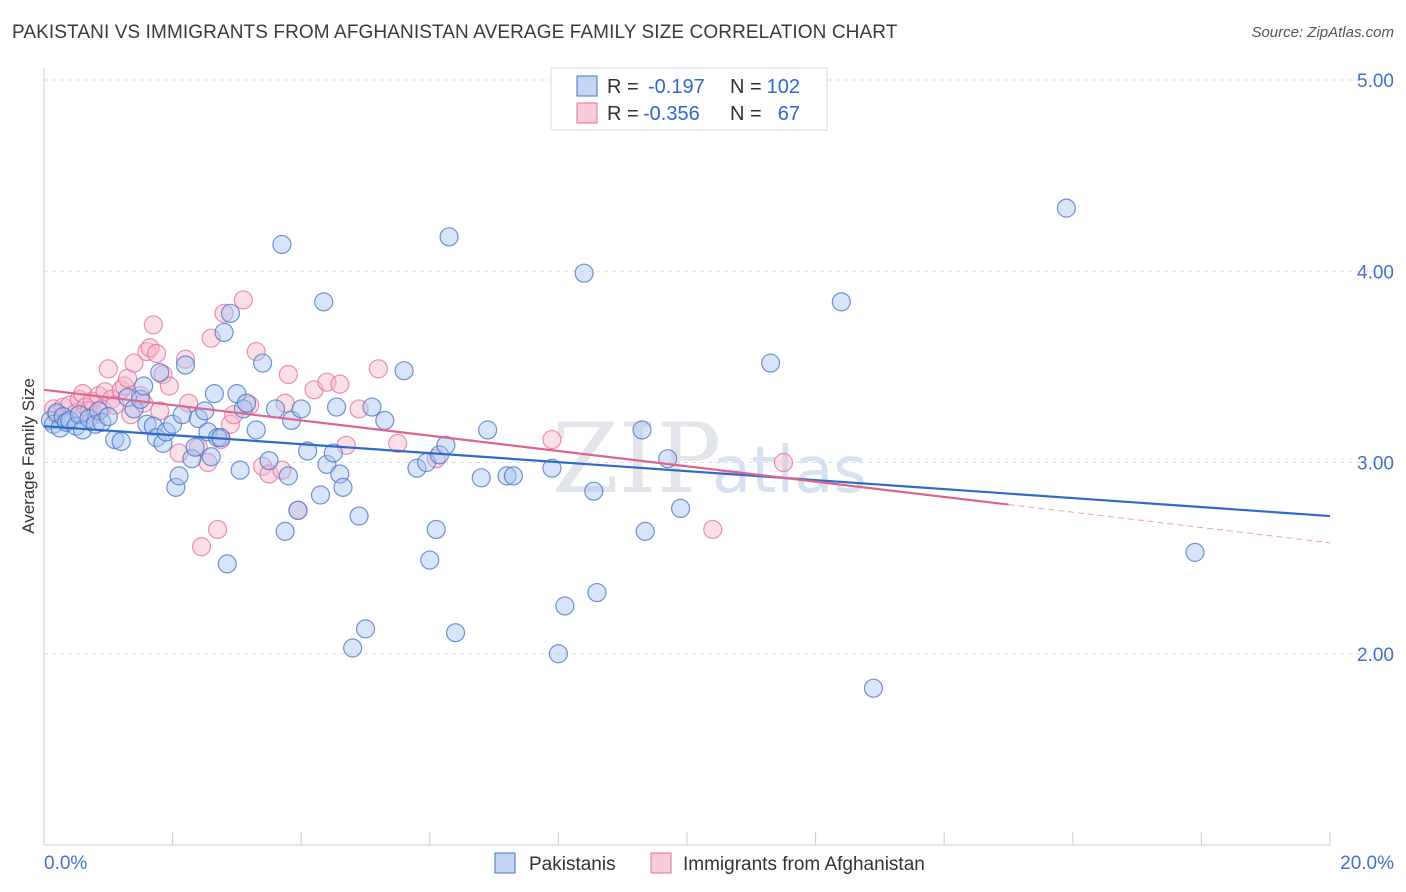  I want to click on x-ticks, so click(687, 838).